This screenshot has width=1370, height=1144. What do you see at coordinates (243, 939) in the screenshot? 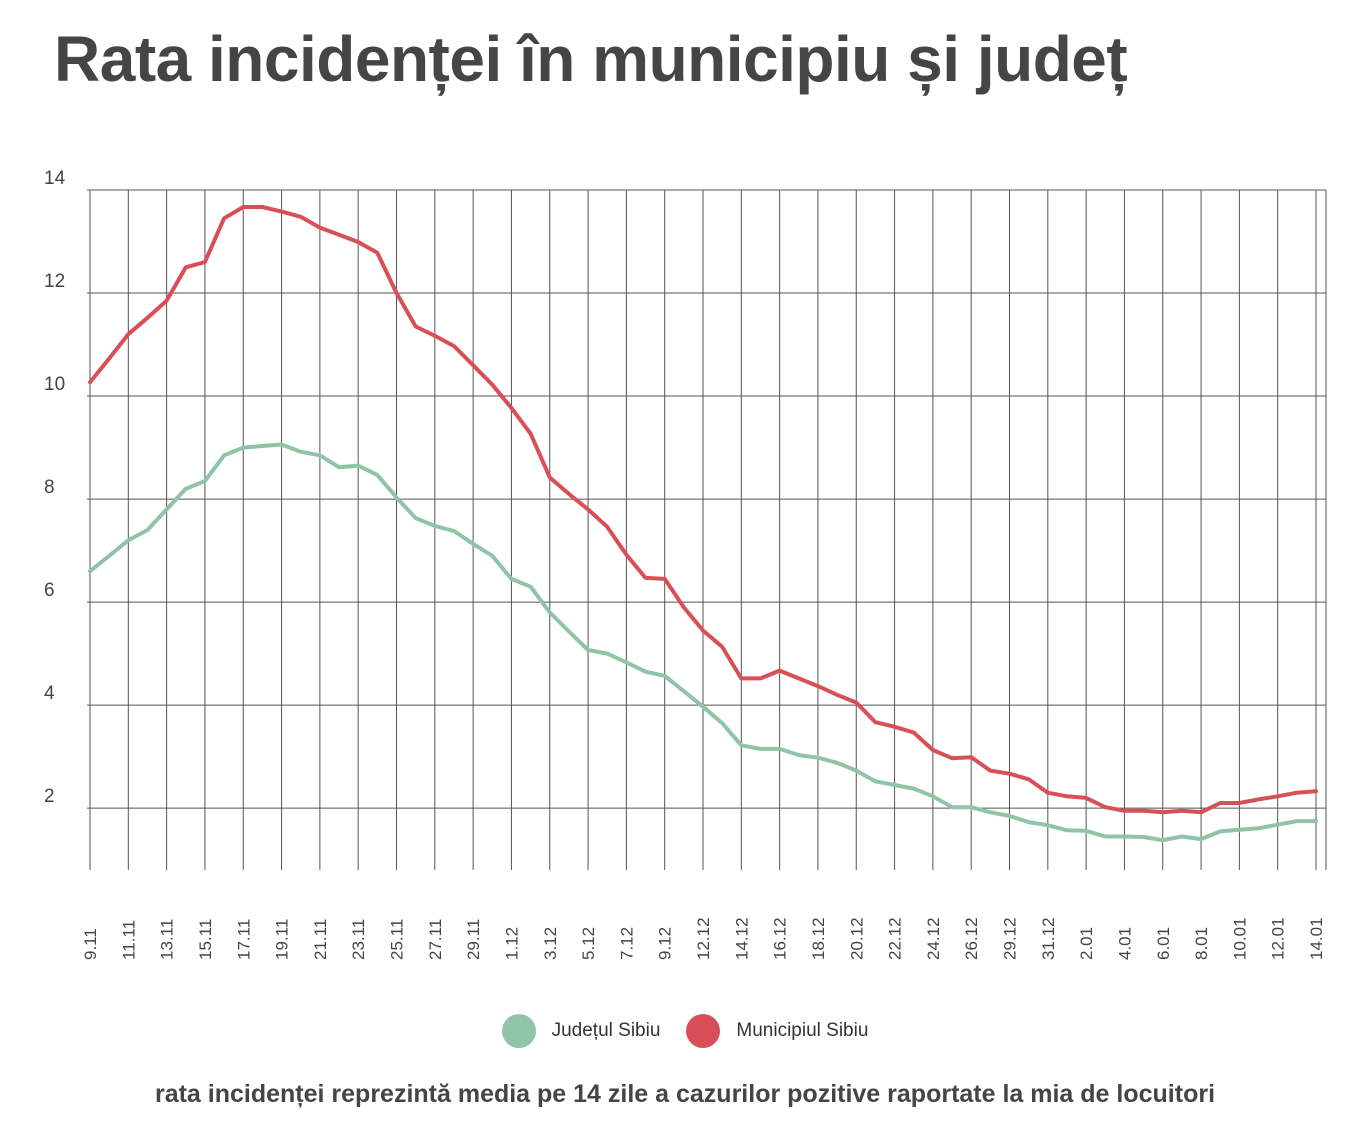
I see `x-tick-label: 17.11` at bounding box center [243, 939].